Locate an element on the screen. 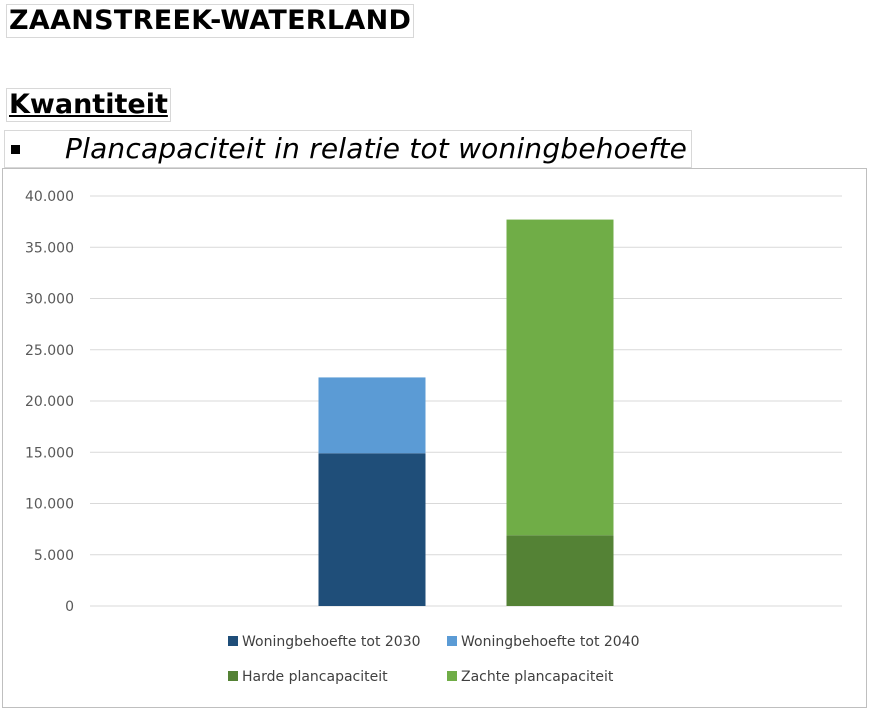 The height and width of the screenshot is (715, 873). y-tick-label: 15.000 is located at coordinates (49, 453).